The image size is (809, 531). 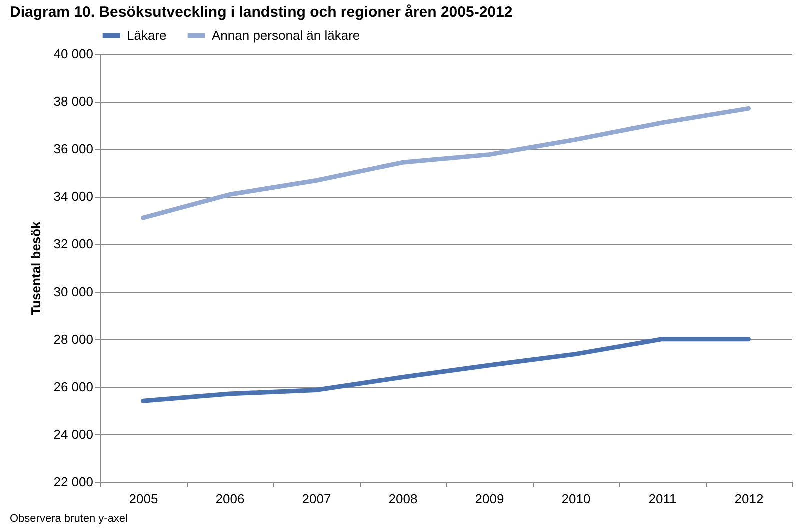 I want to click on x-tick-label: 2005, so click(x=143, y=499).